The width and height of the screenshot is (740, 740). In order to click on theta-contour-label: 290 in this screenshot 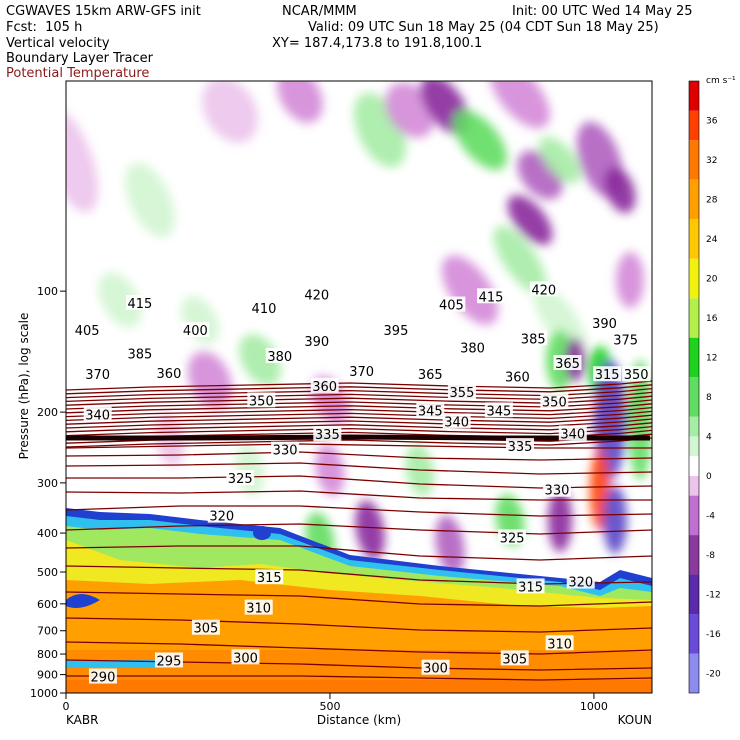, I will do `click(103, 678)`.